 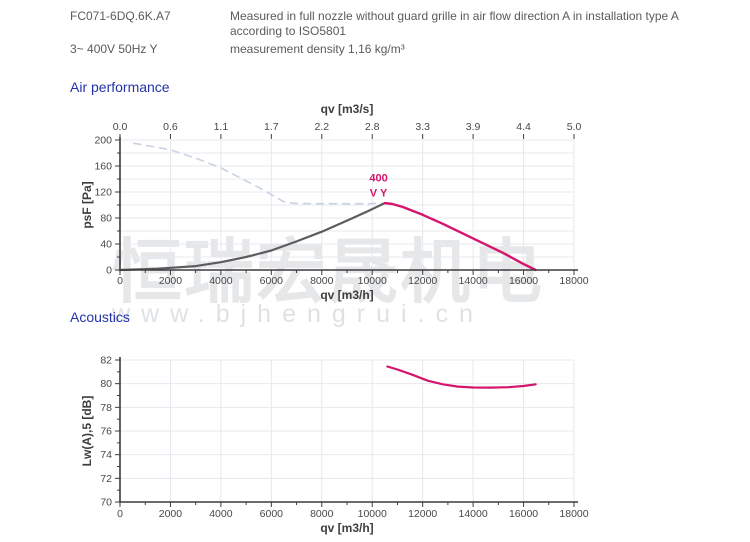 I want to click on svg-text: 0.6, so click(x=170, y=127).